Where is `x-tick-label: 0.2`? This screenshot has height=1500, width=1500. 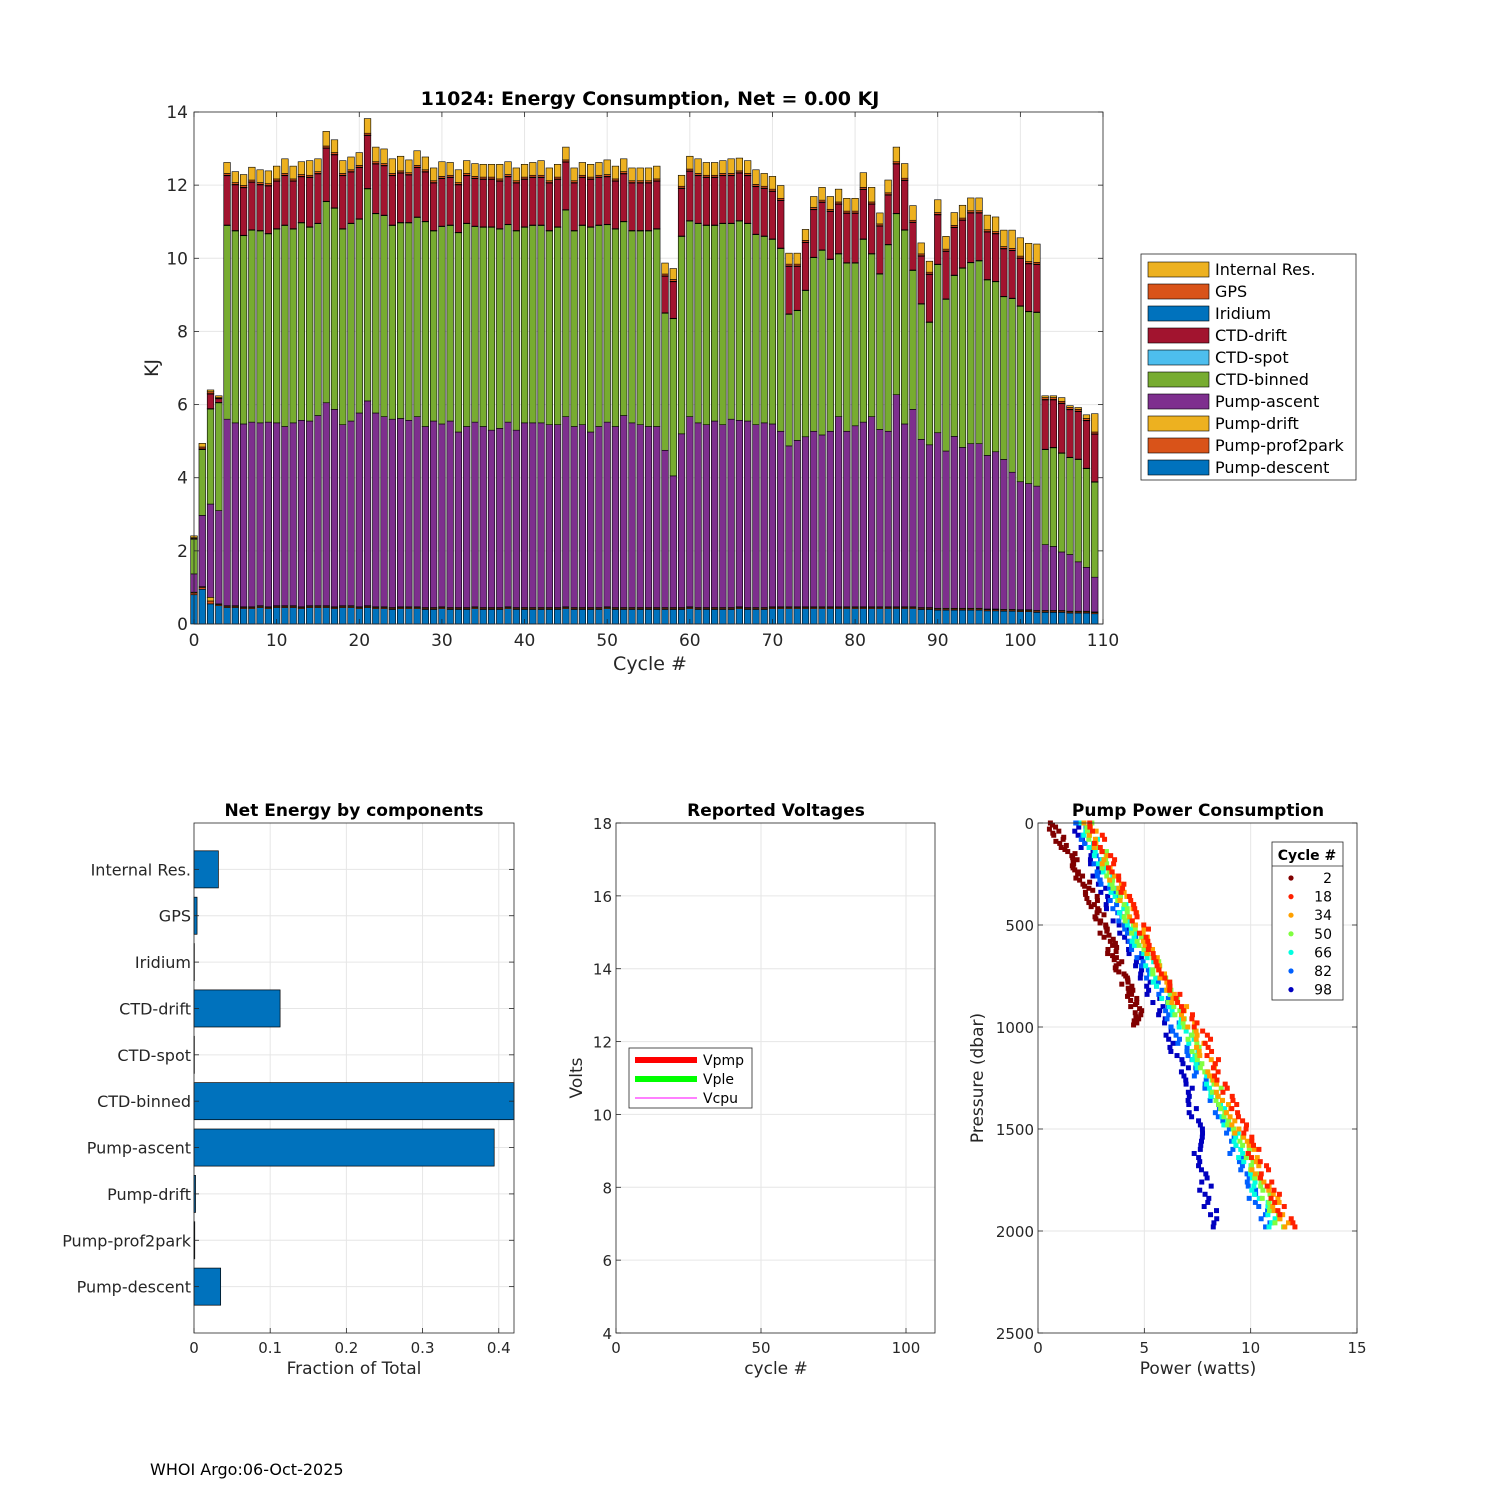 x-tick-label: 0.2 is located at coordinates (346, 1348).